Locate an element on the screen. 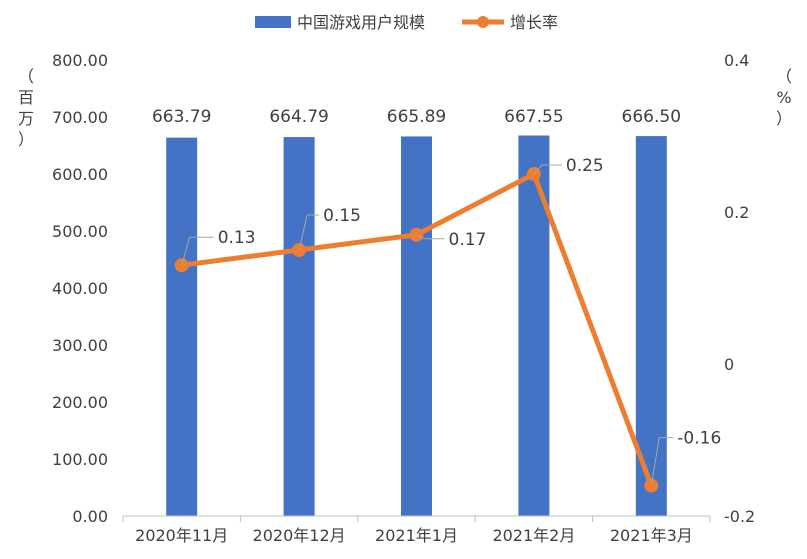  y-right-axis-title: （%） is located at coordinates (784, 97).